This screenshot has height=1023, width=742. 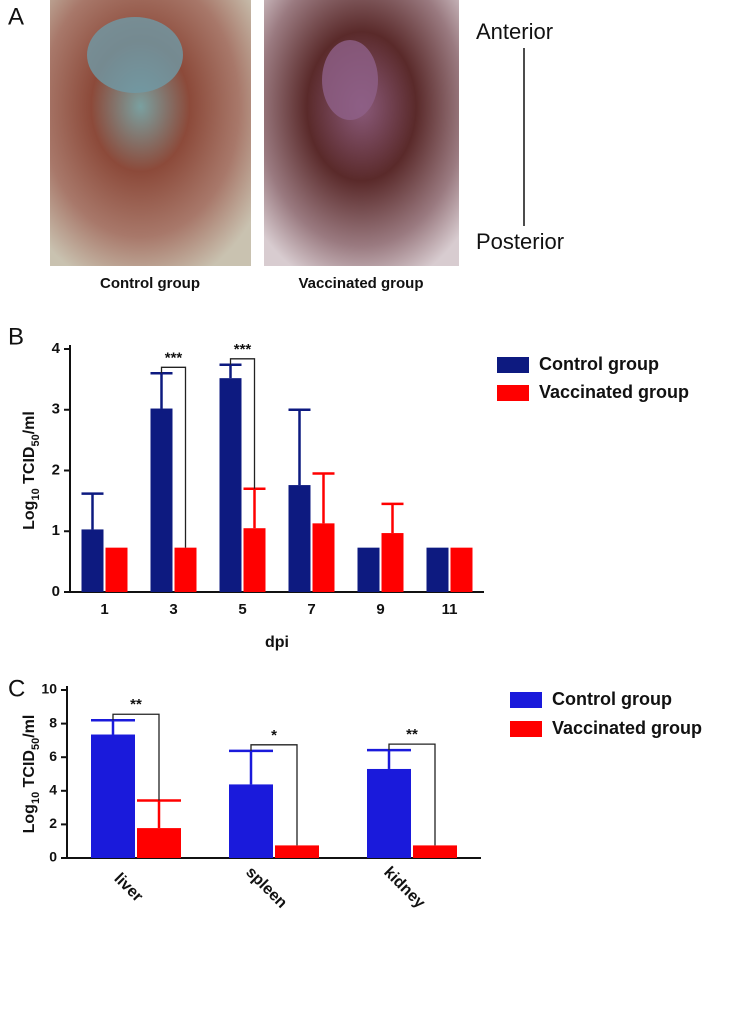 What do you see at coordinates (53, 756) in the screenshot?
I see `y-tick-label: 6` at bounding box center [53, 756].